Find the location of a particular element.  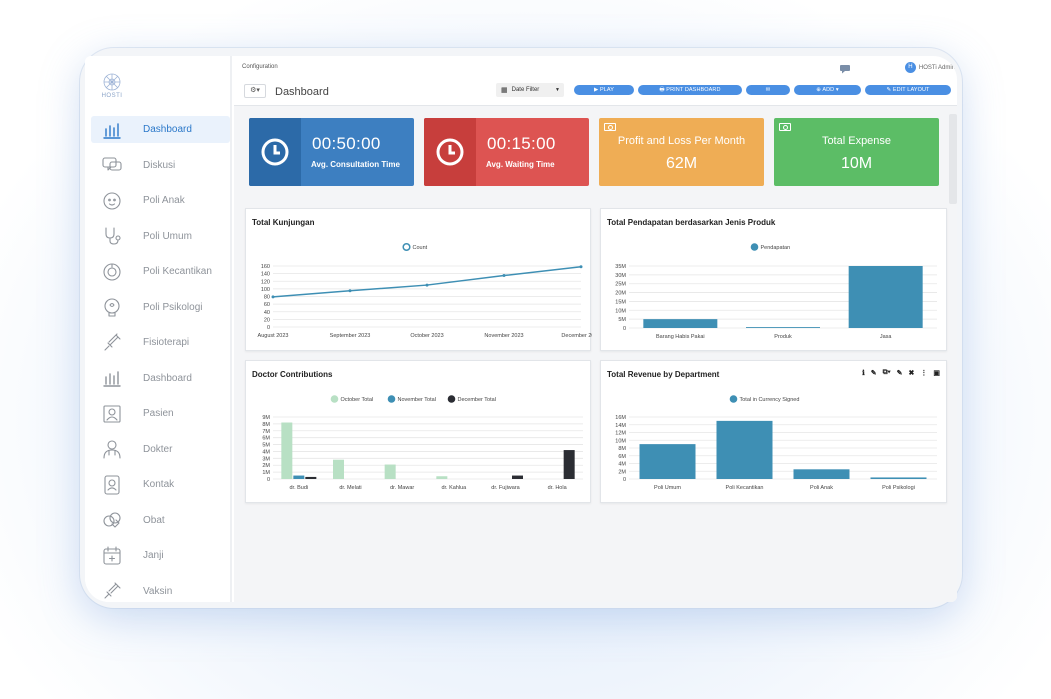

sidebar-item-diskusi: Diskusi is located at coordinates (160, 165).